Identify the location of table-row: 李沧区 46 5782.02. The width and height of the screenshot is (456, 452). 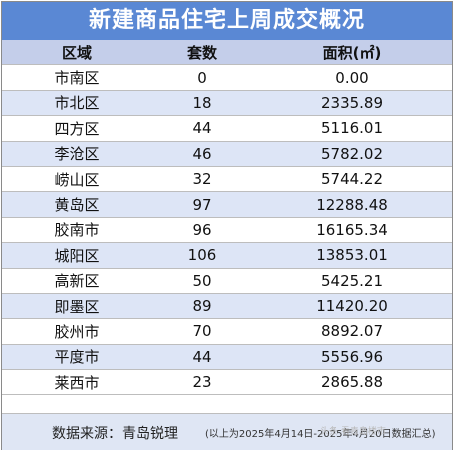
(227, 154).